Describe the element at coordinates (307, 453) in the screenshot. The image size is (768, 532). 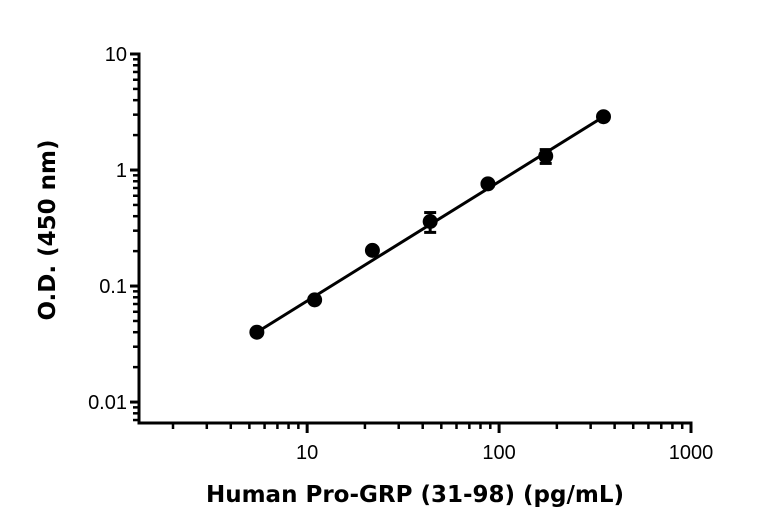
I see `x-tick-label: 10` at that location.